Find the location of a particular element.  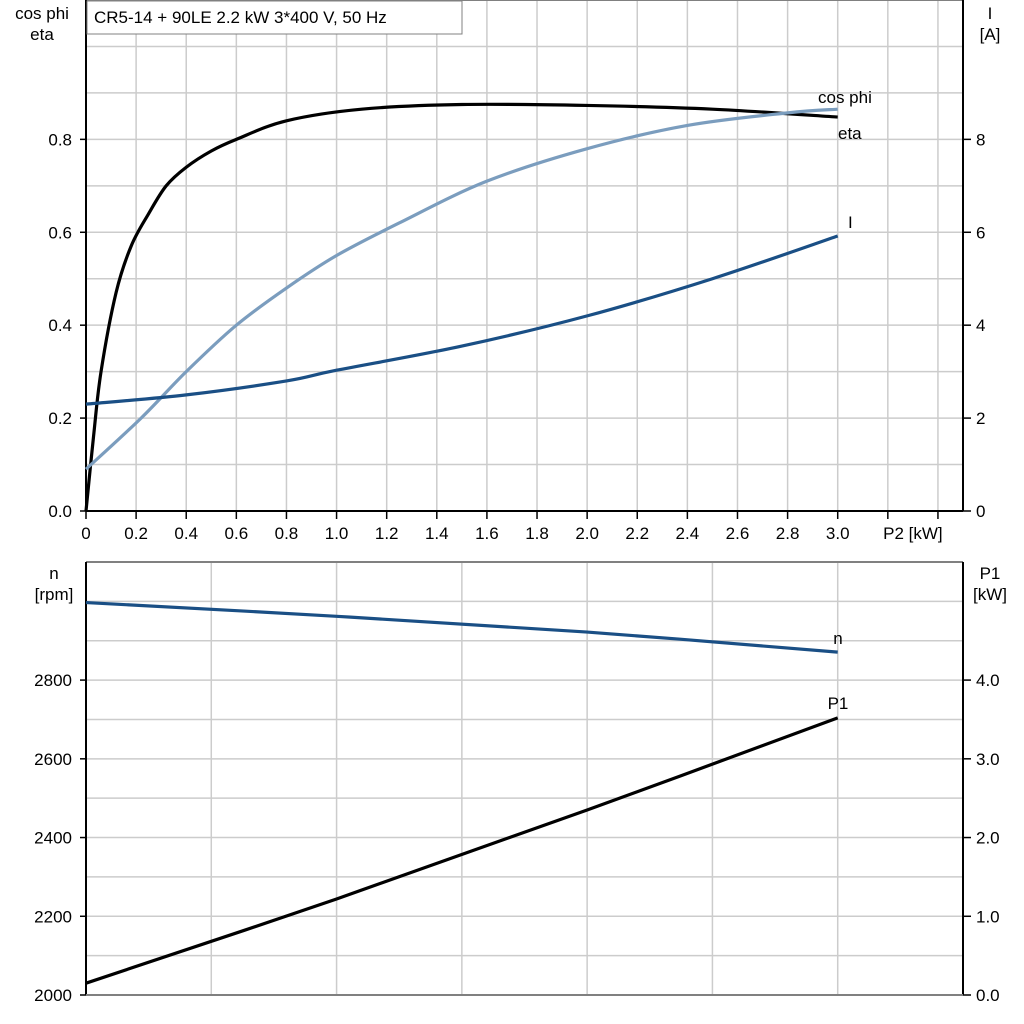

title-box is located at coordinates (274, 17).